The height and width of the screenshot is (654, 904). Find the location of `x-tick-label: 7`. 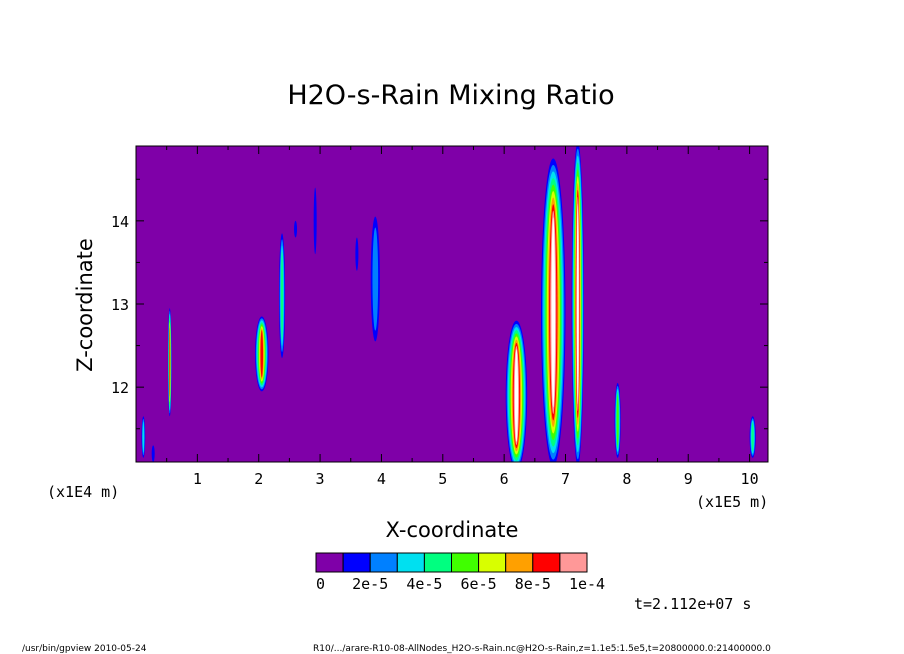

x-tick-label: 7 is located at coordinates (565, 479).